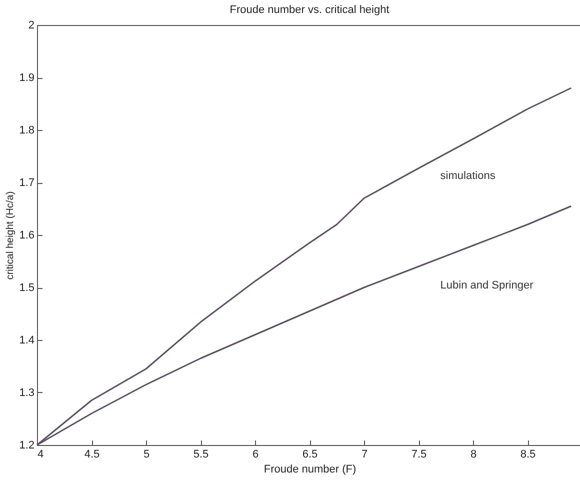  Describe the element at coordinates (146, 454) in the screenshot. I see `x-tick-label: 5` at that location.